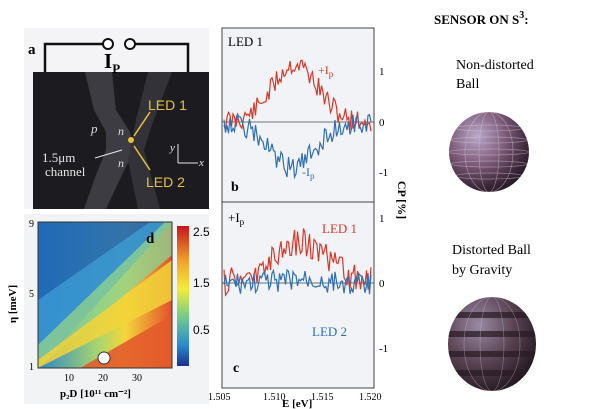  I want to click on label-p: p, so click(94, 128).